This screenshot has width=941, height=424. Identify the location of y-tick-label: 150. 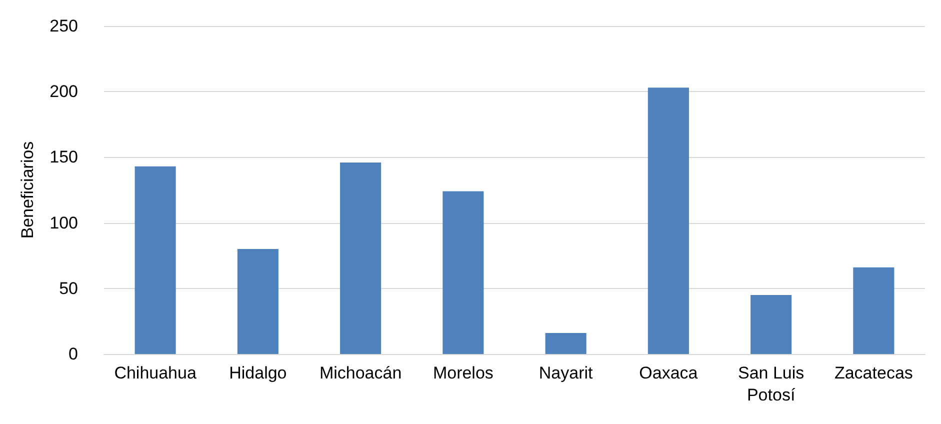
(64, 157).